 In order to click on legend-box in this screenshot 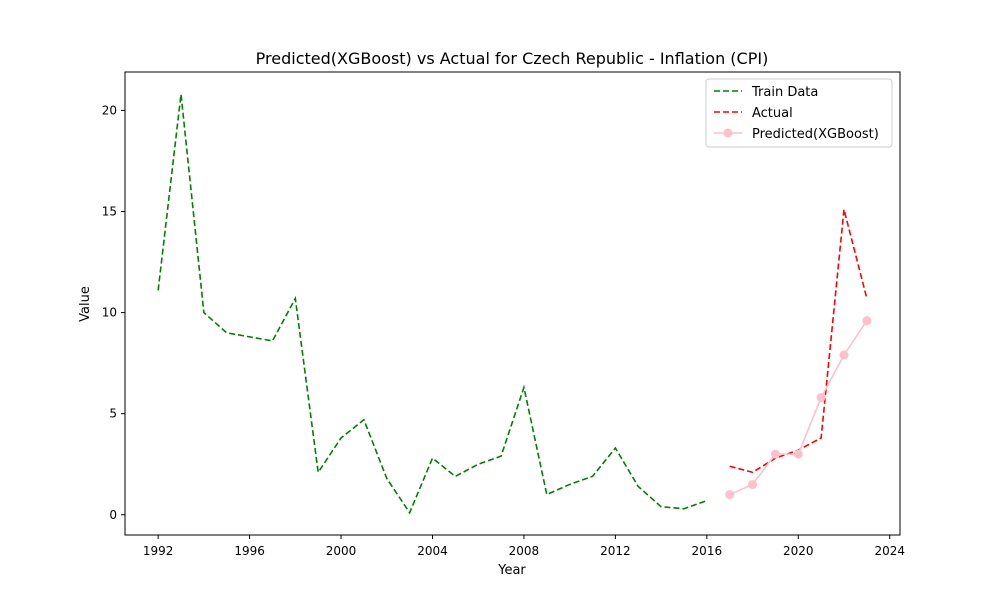, I will do `click(799, 113)`.